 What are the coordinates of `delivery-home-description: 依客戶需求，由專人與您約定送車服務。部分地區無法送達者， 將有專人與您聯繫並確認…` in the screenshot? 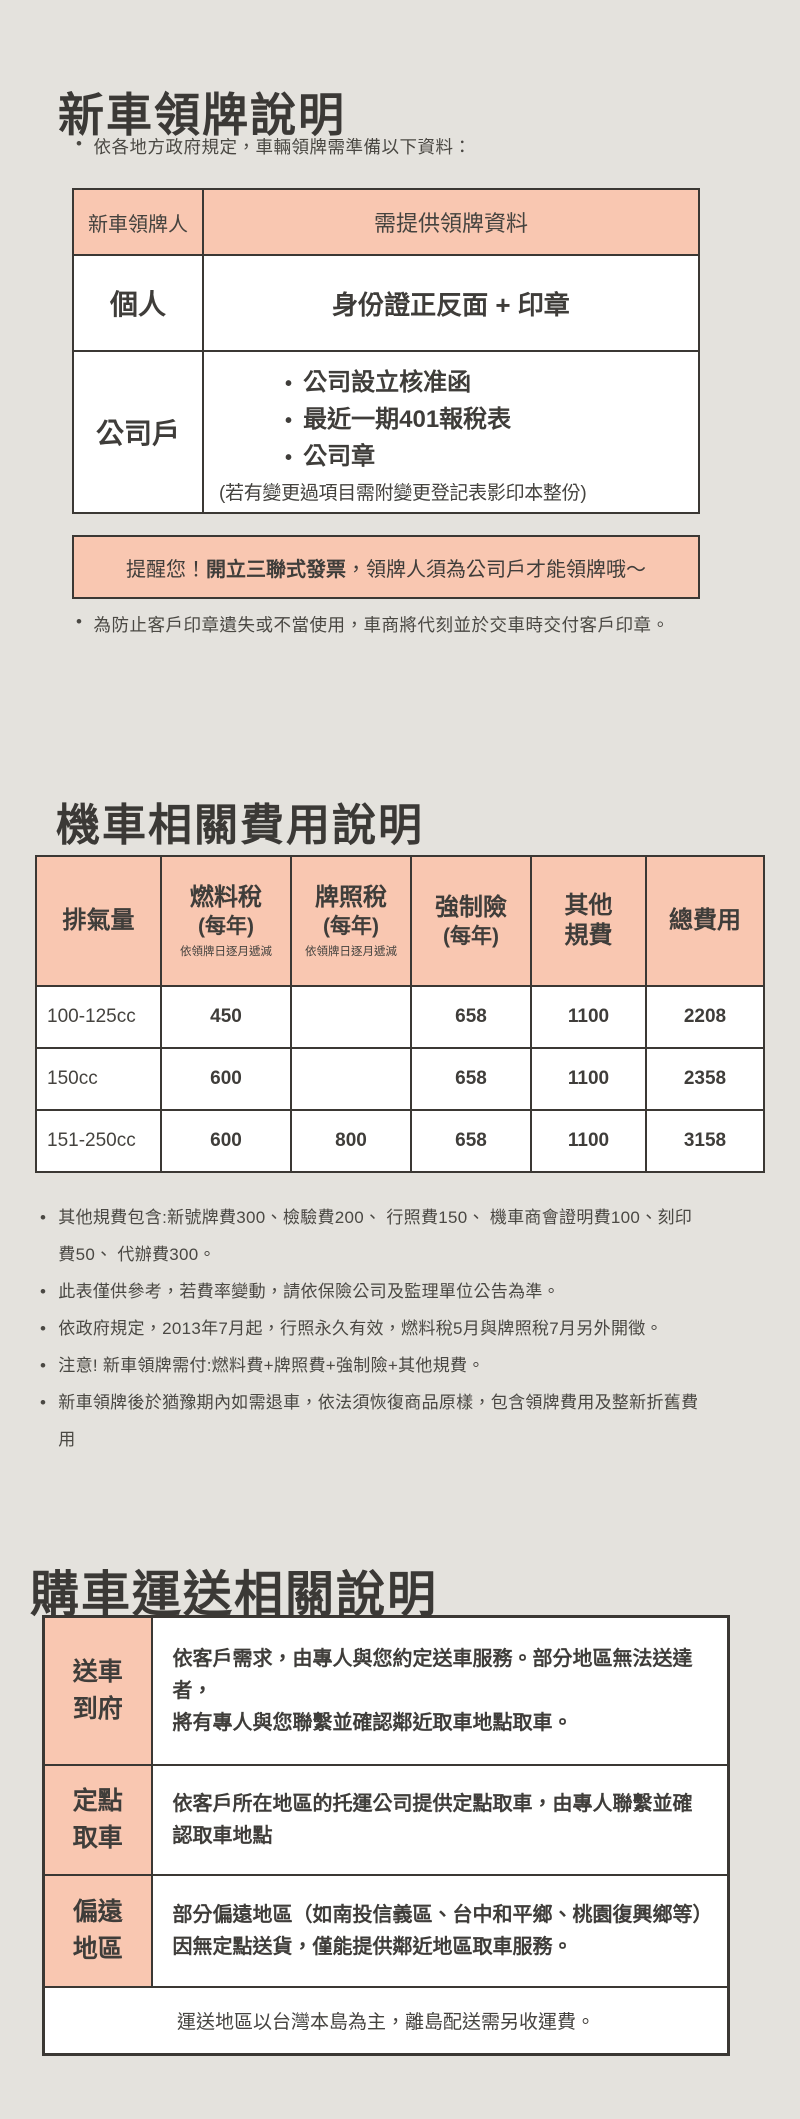 It's located at (440, 1690).